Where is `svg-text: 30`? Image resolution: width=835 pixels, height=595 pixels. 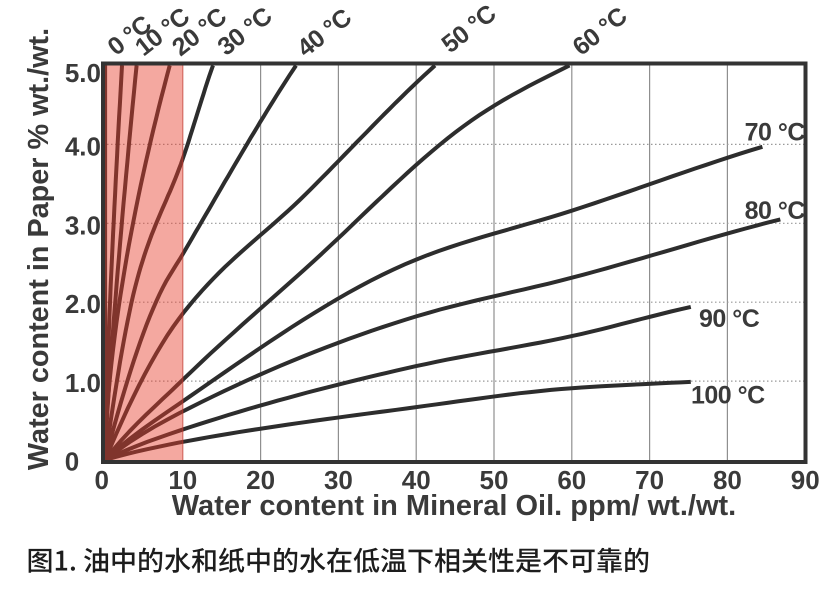
svg-text: 30 is located at coordinates (338, 480).